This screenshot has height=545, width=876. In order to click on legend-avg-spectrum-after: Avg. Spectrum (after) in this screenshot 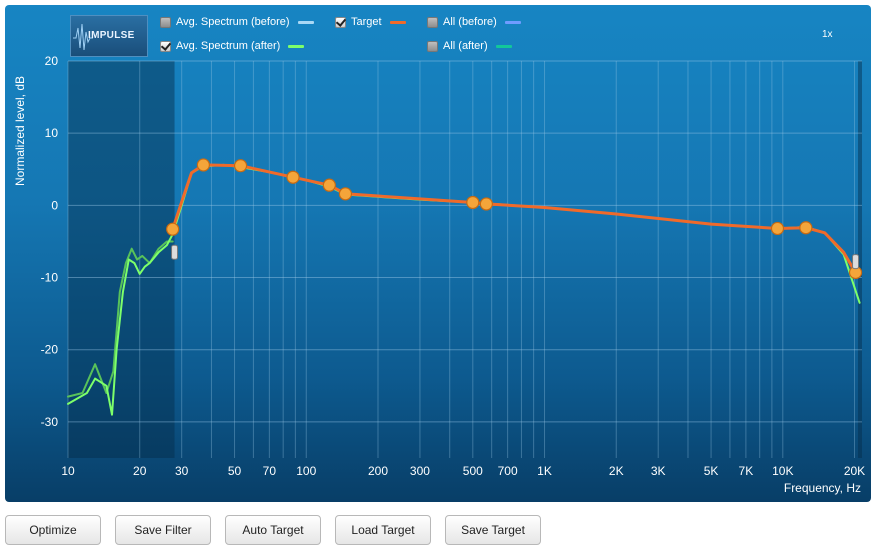, I will do `click(232, 46)`.